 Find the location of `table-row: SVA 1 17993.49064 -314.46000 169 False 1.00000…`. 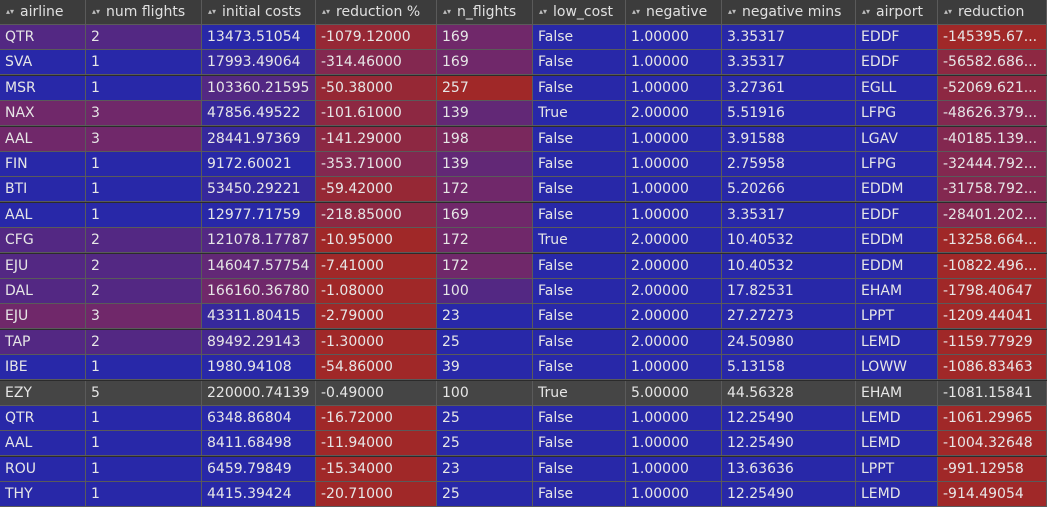

table-row: SVA 1 17993.49064 -314.46000 169 False 1.00000… is located at coordinates (523, 63).